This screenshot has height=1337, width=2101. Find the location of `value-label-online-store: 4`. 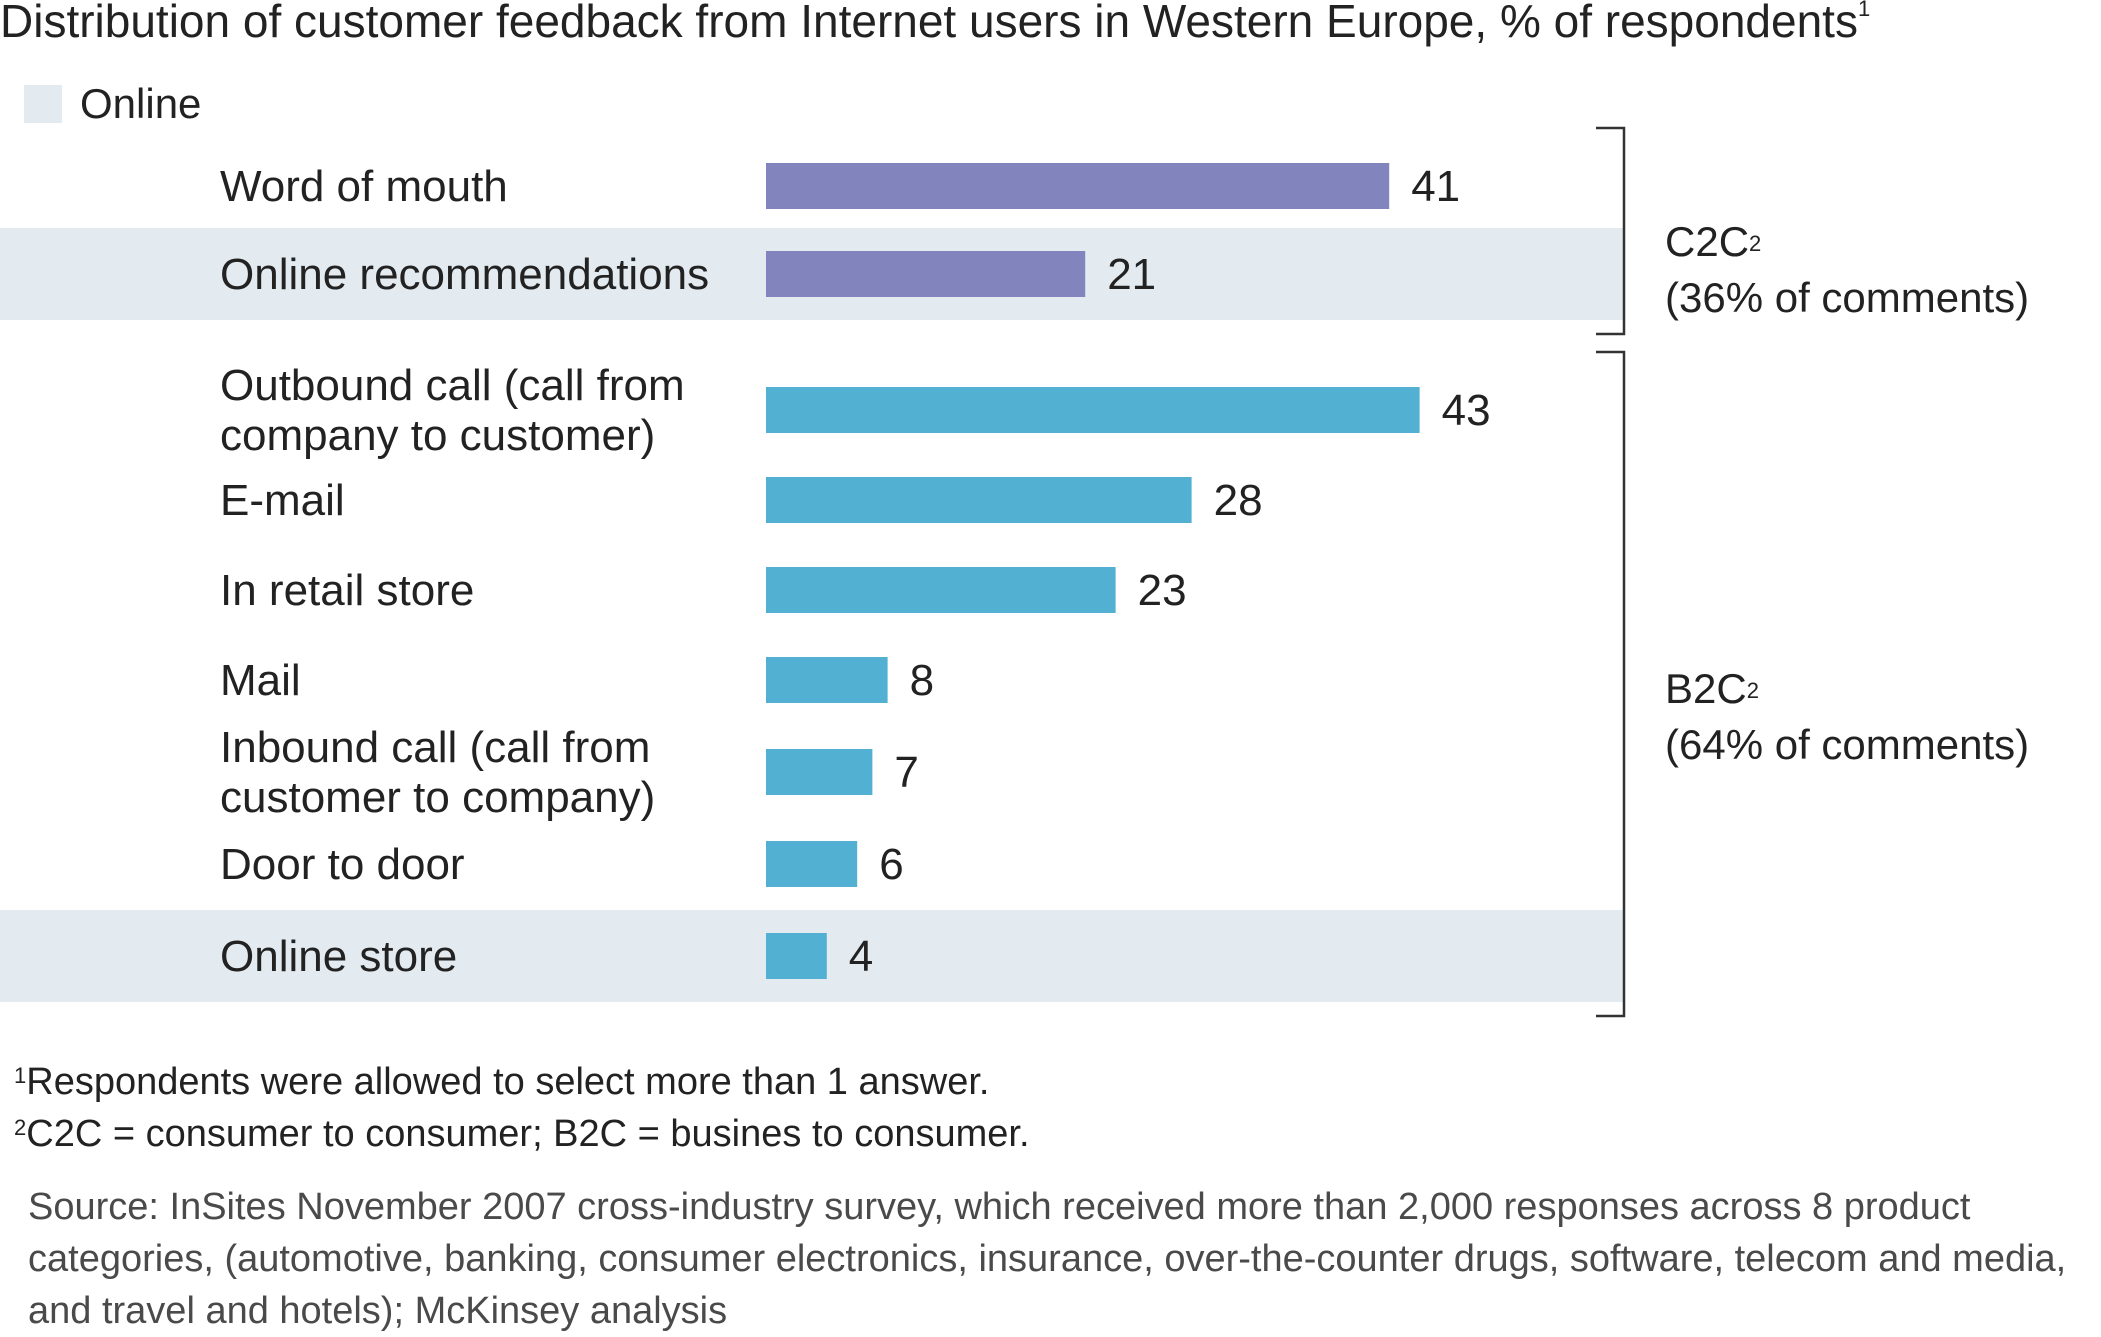

value-label-online-store: 4 is located at coordinates (861, 956).